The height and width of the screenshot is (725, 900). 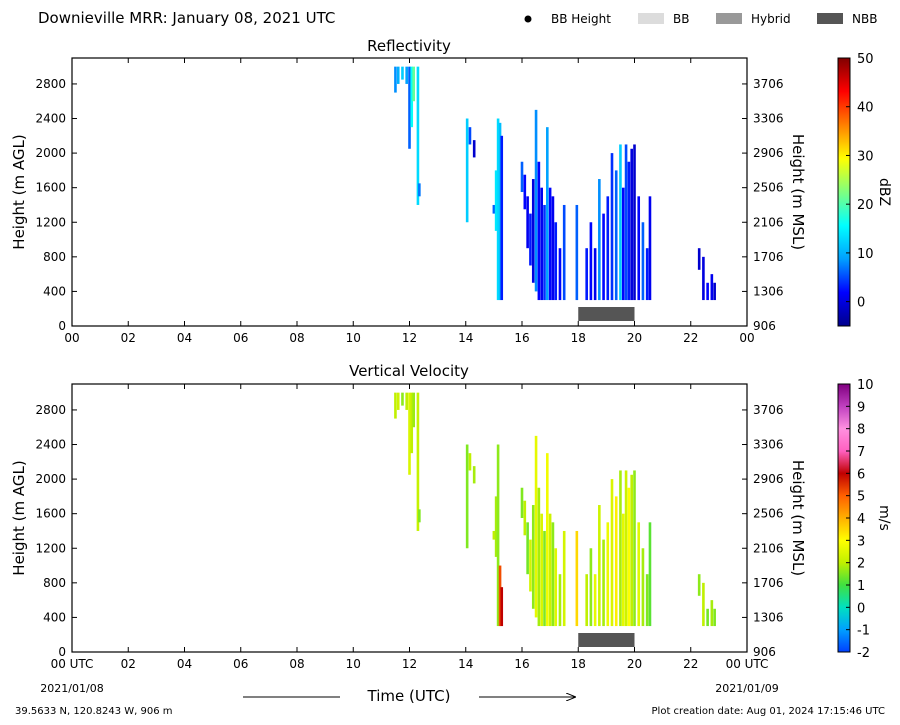 What do you see at coordinates (884, 518) in the screenshot?
I see `velocity-colorbar-label: m/s` at bounding box center [884, 518].